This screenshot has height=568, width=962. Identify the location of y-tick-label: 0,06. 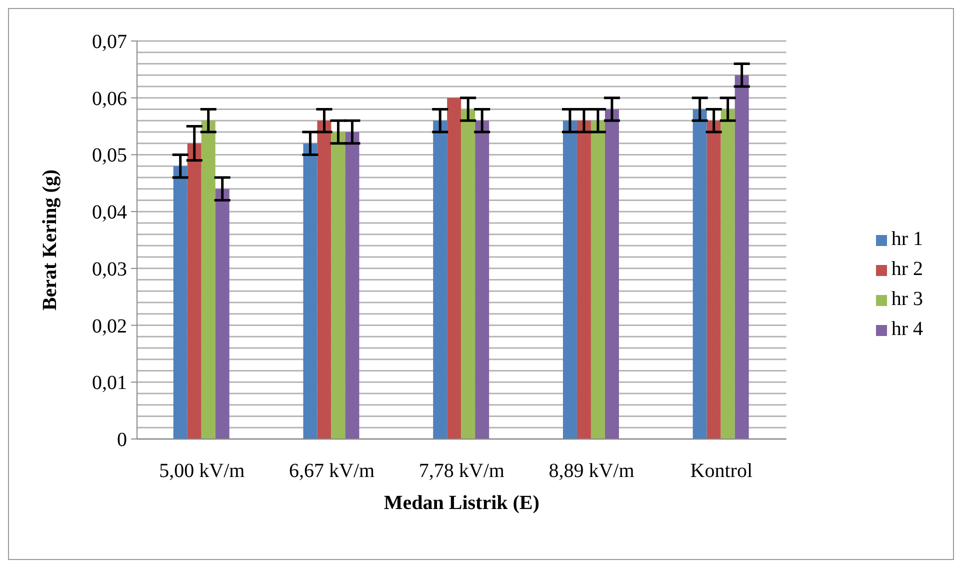
(109, 99).